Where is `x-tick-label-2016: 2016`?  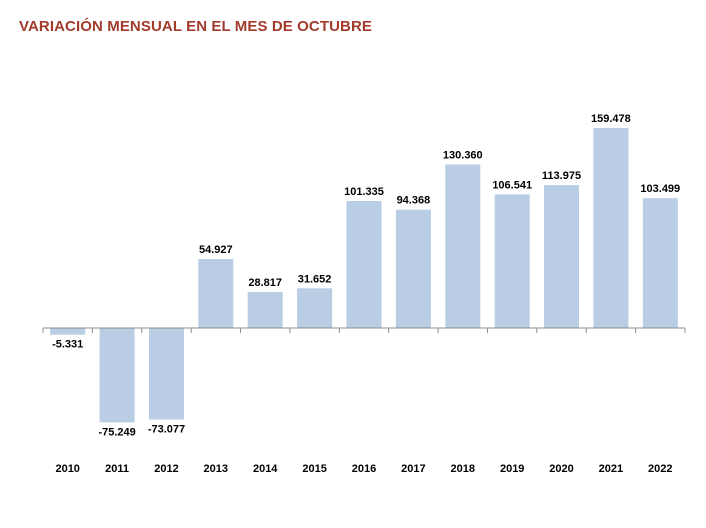
x-tick-label-2016: 2016 is located at coordinates (364, 469).